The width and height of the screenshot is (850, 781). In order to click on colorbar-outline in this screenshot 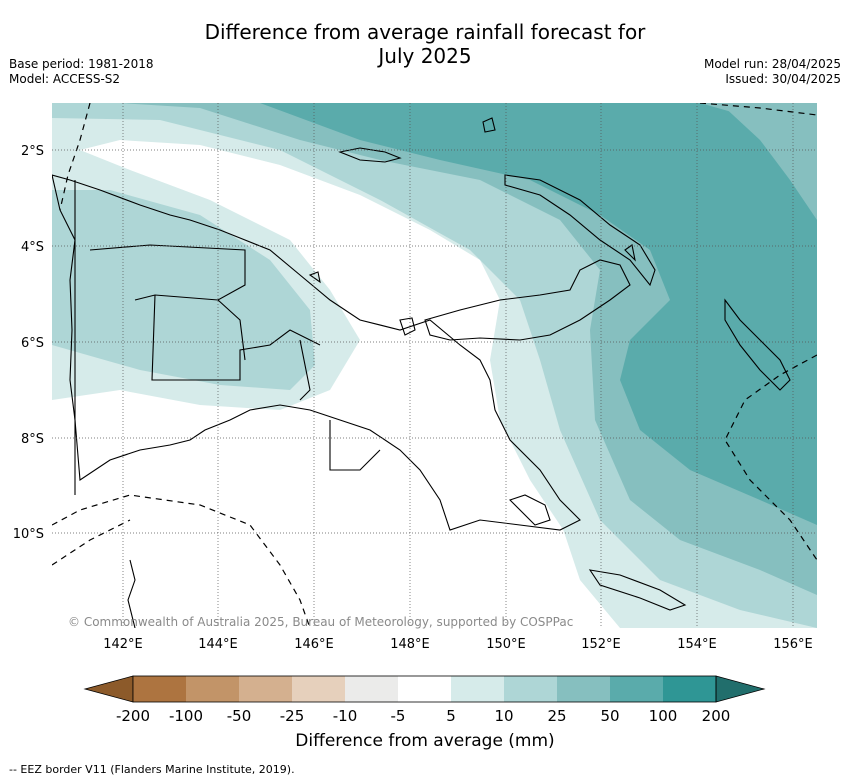, I will do `click(424, 689)`.